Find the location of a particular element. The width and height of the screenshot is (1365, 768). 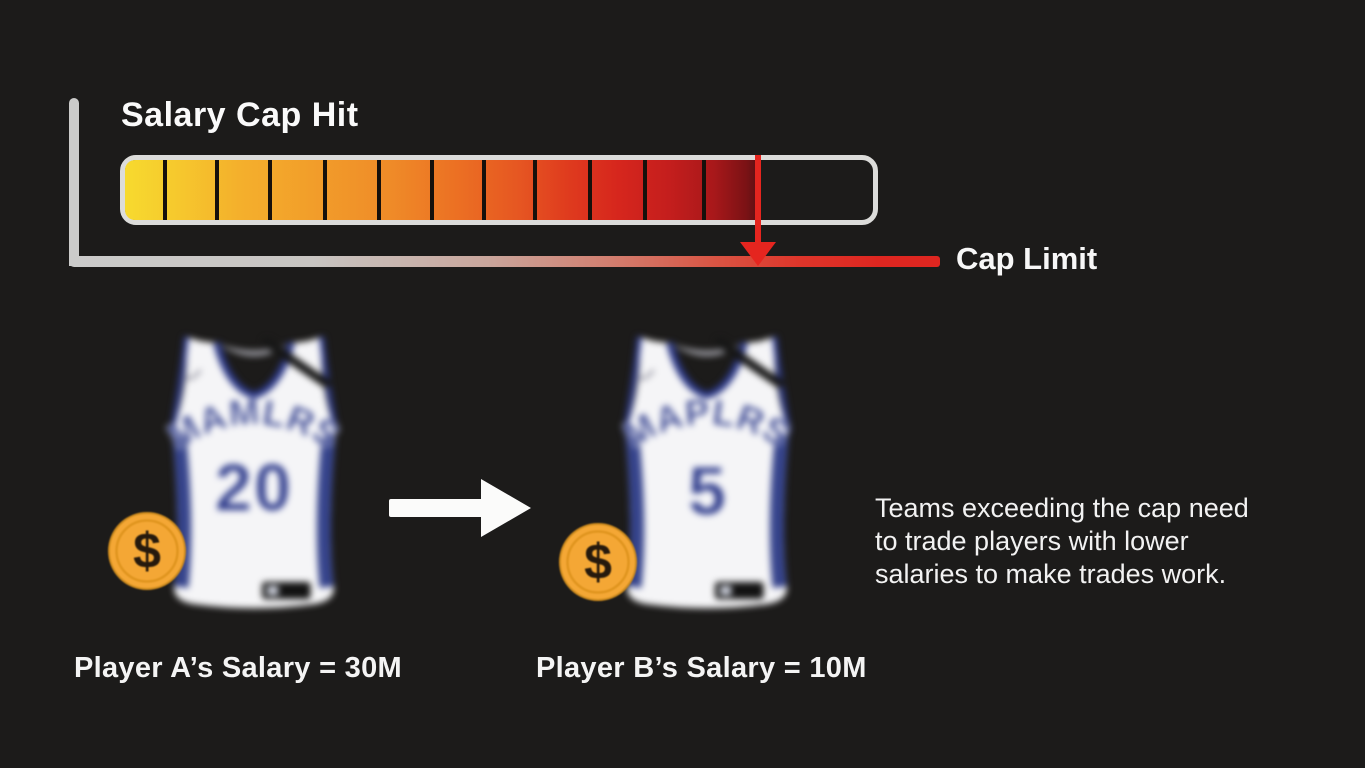

note-line: salaries to make trades work. is located at coordinates (1051, 574).